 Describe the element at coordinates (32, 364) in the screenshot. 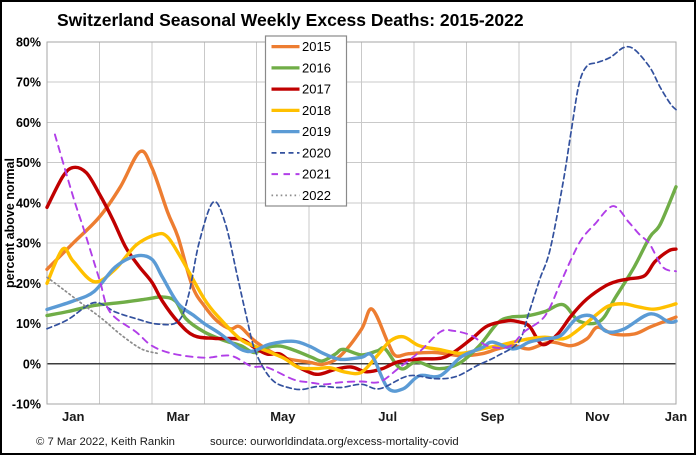

I see `y-tick-label: 0%` at that location.